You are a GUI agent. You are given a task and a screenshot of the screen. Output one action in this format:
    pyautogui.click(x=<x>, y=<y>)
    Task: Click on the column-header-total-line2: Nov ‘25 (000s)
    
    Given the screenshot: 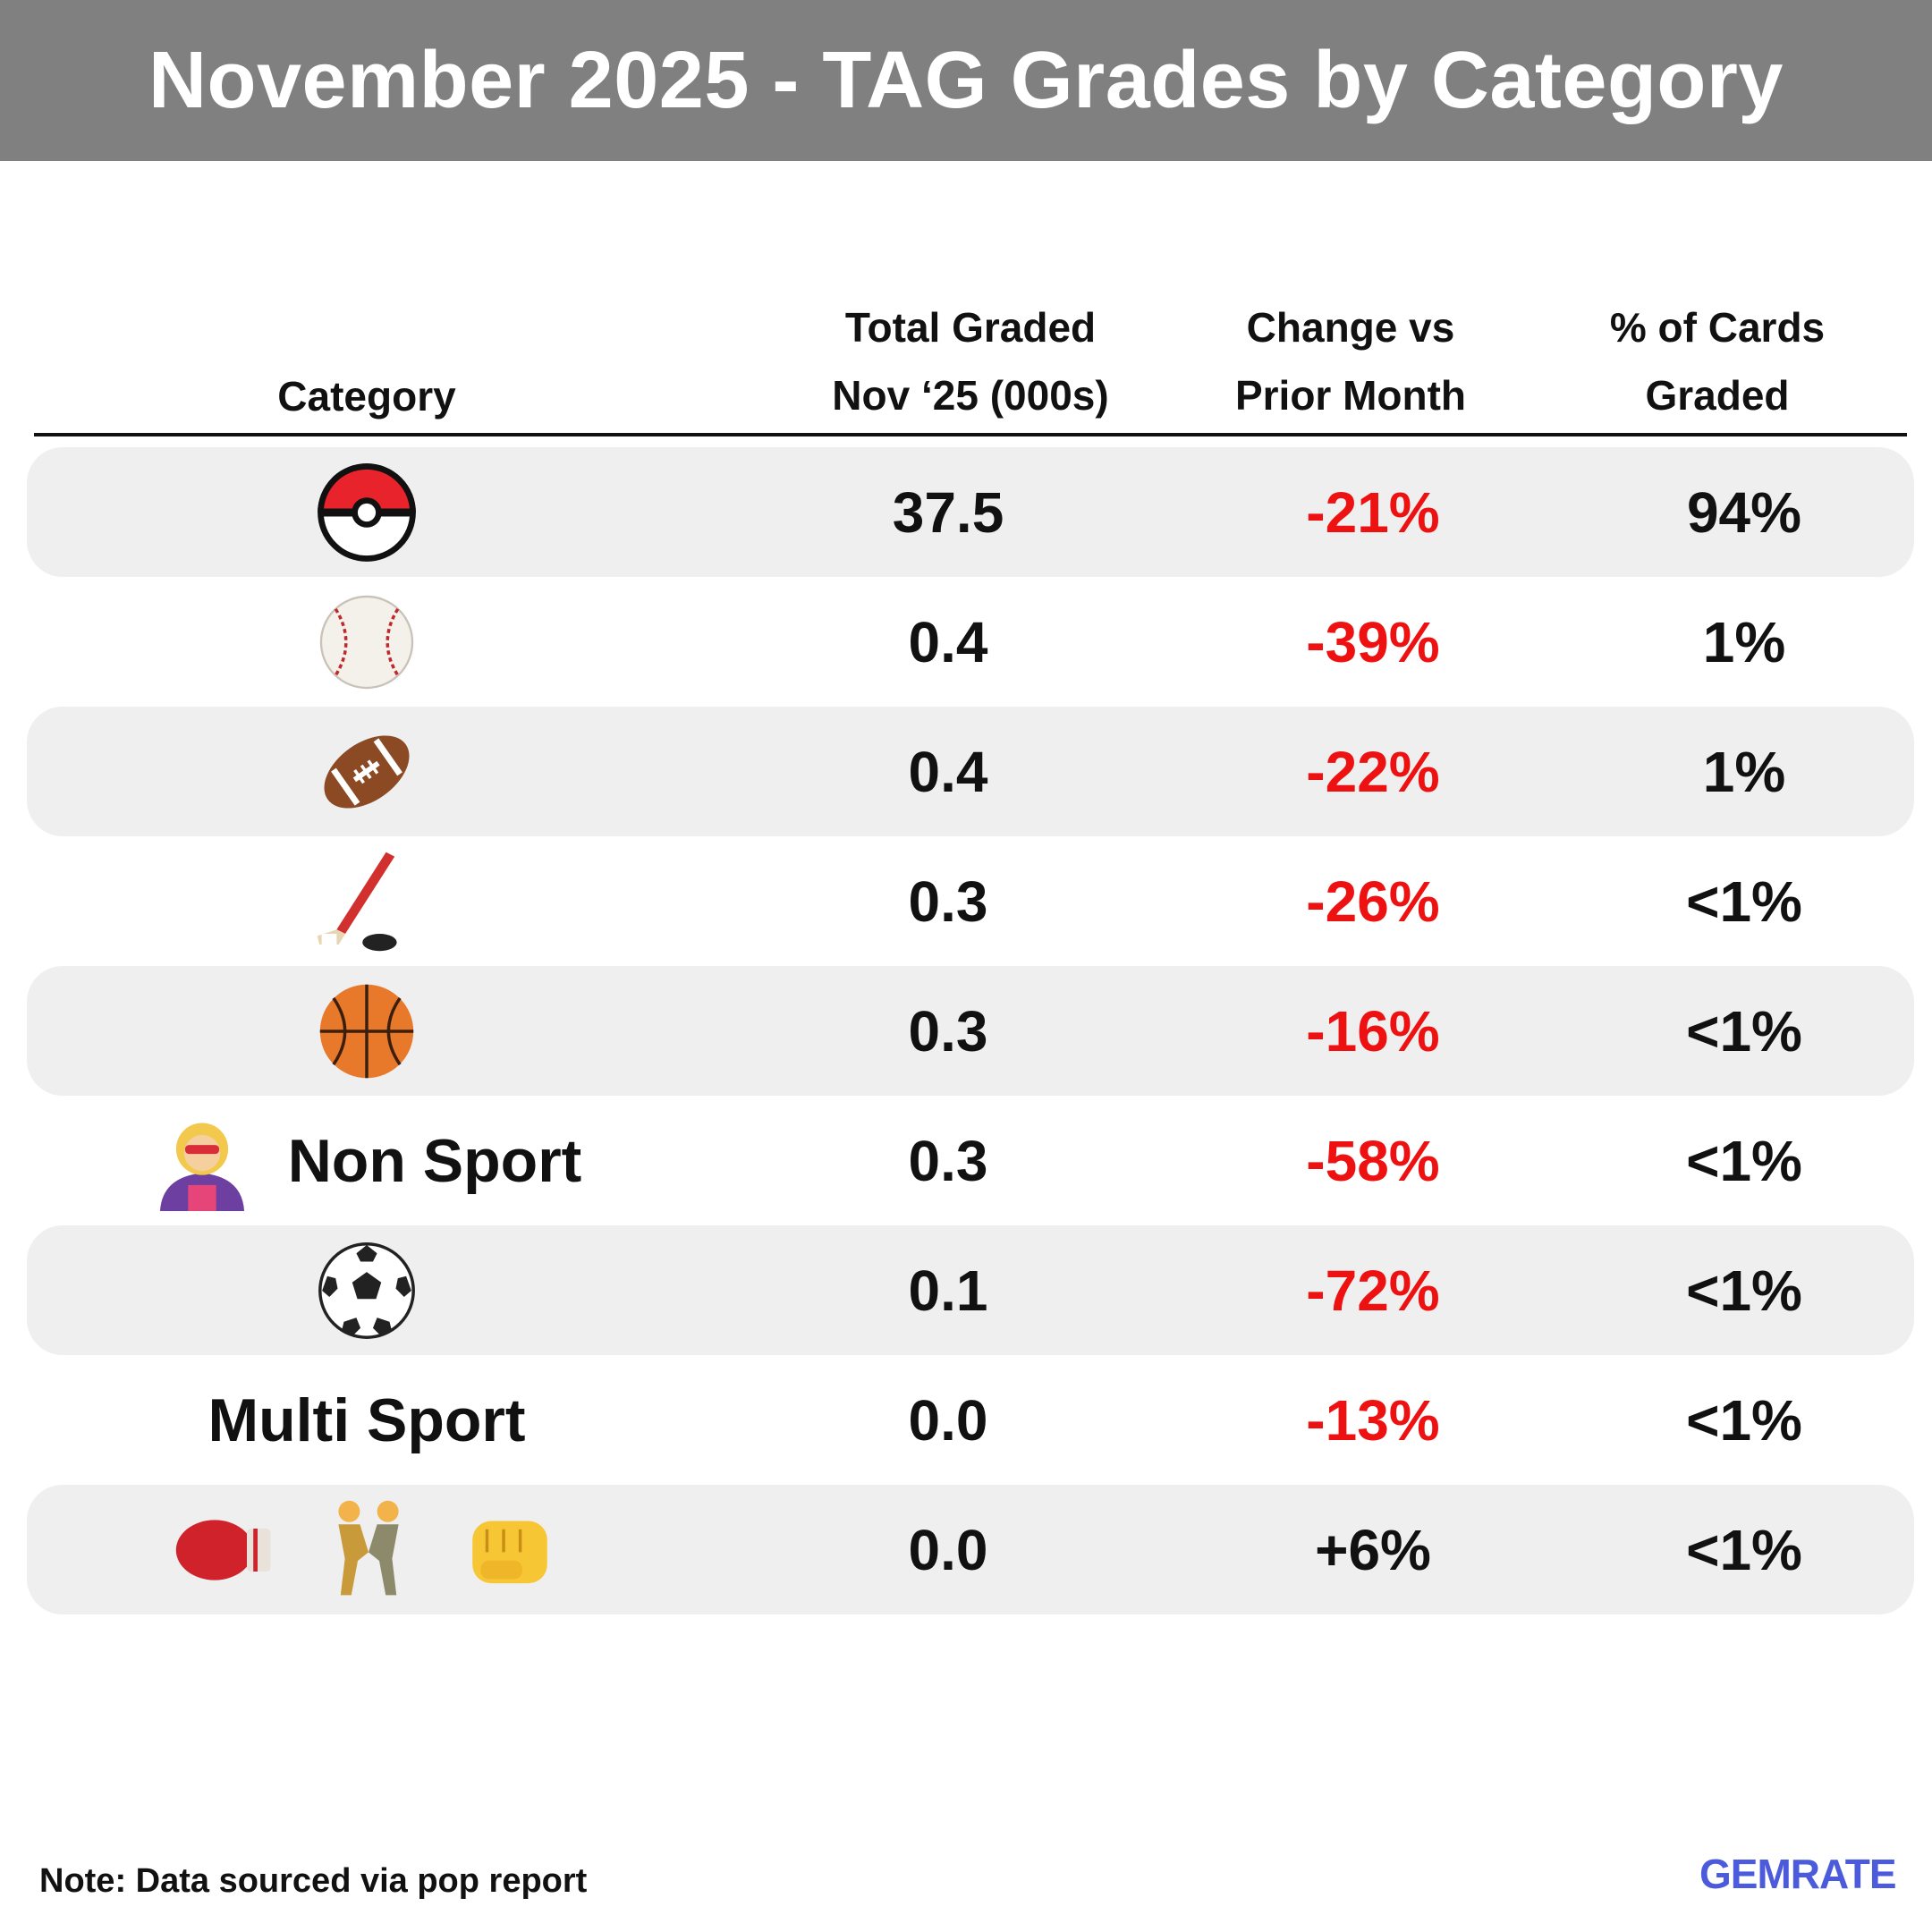 What is the action you would take?
    pyautogui.click(x=970, y=395)
    